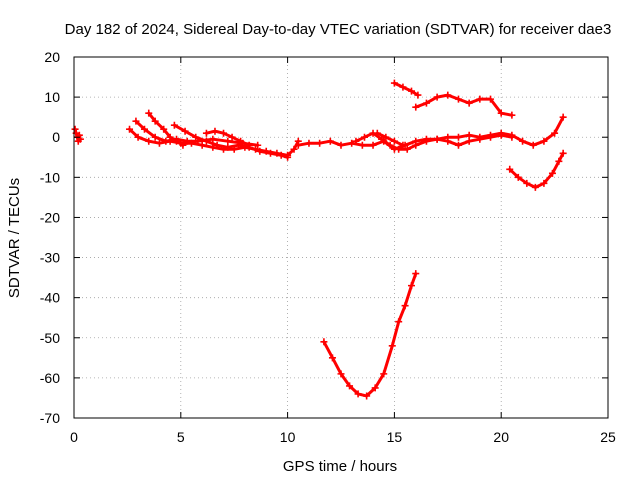  What do you see at coordinates (50, 177) in the screenshot?
I see `y-tick-label: -10` at bounding box center [50, 177].